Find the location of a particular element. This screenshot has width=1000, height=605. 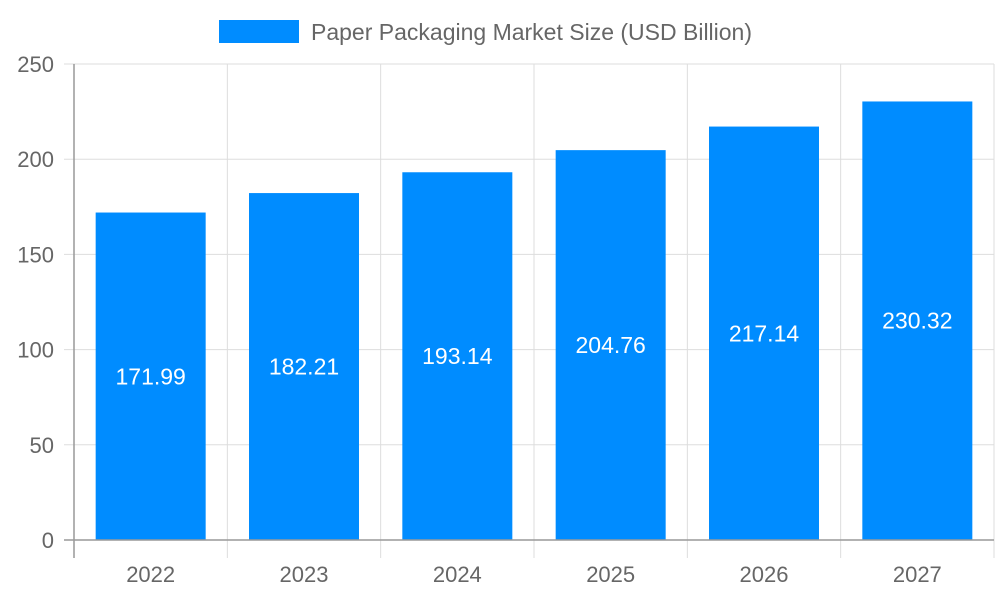

data-label: 217.14 is located at coordinates (764, 333).